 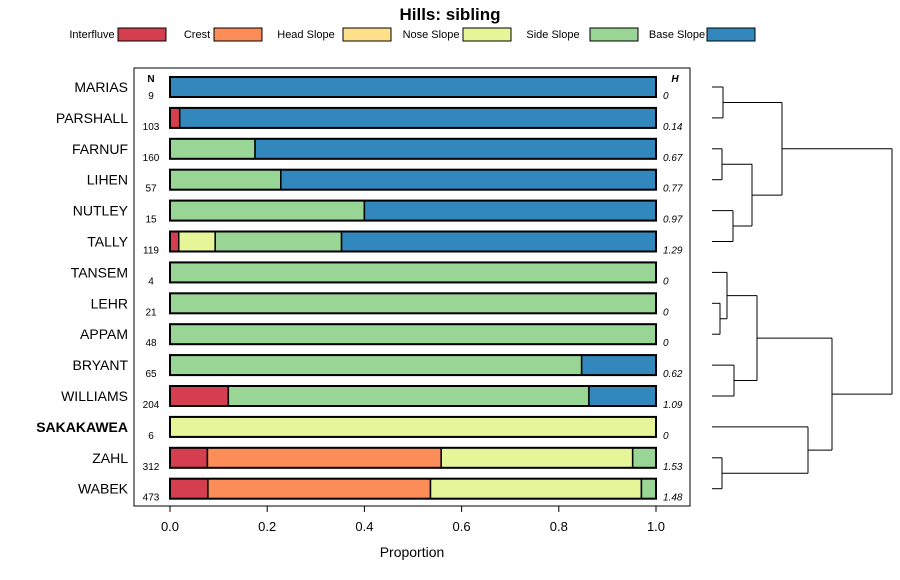 What do you see at coordinates (101, 87) in the screenshot?
I see `row-label: MARIAS` at bounding box center [101, 87].